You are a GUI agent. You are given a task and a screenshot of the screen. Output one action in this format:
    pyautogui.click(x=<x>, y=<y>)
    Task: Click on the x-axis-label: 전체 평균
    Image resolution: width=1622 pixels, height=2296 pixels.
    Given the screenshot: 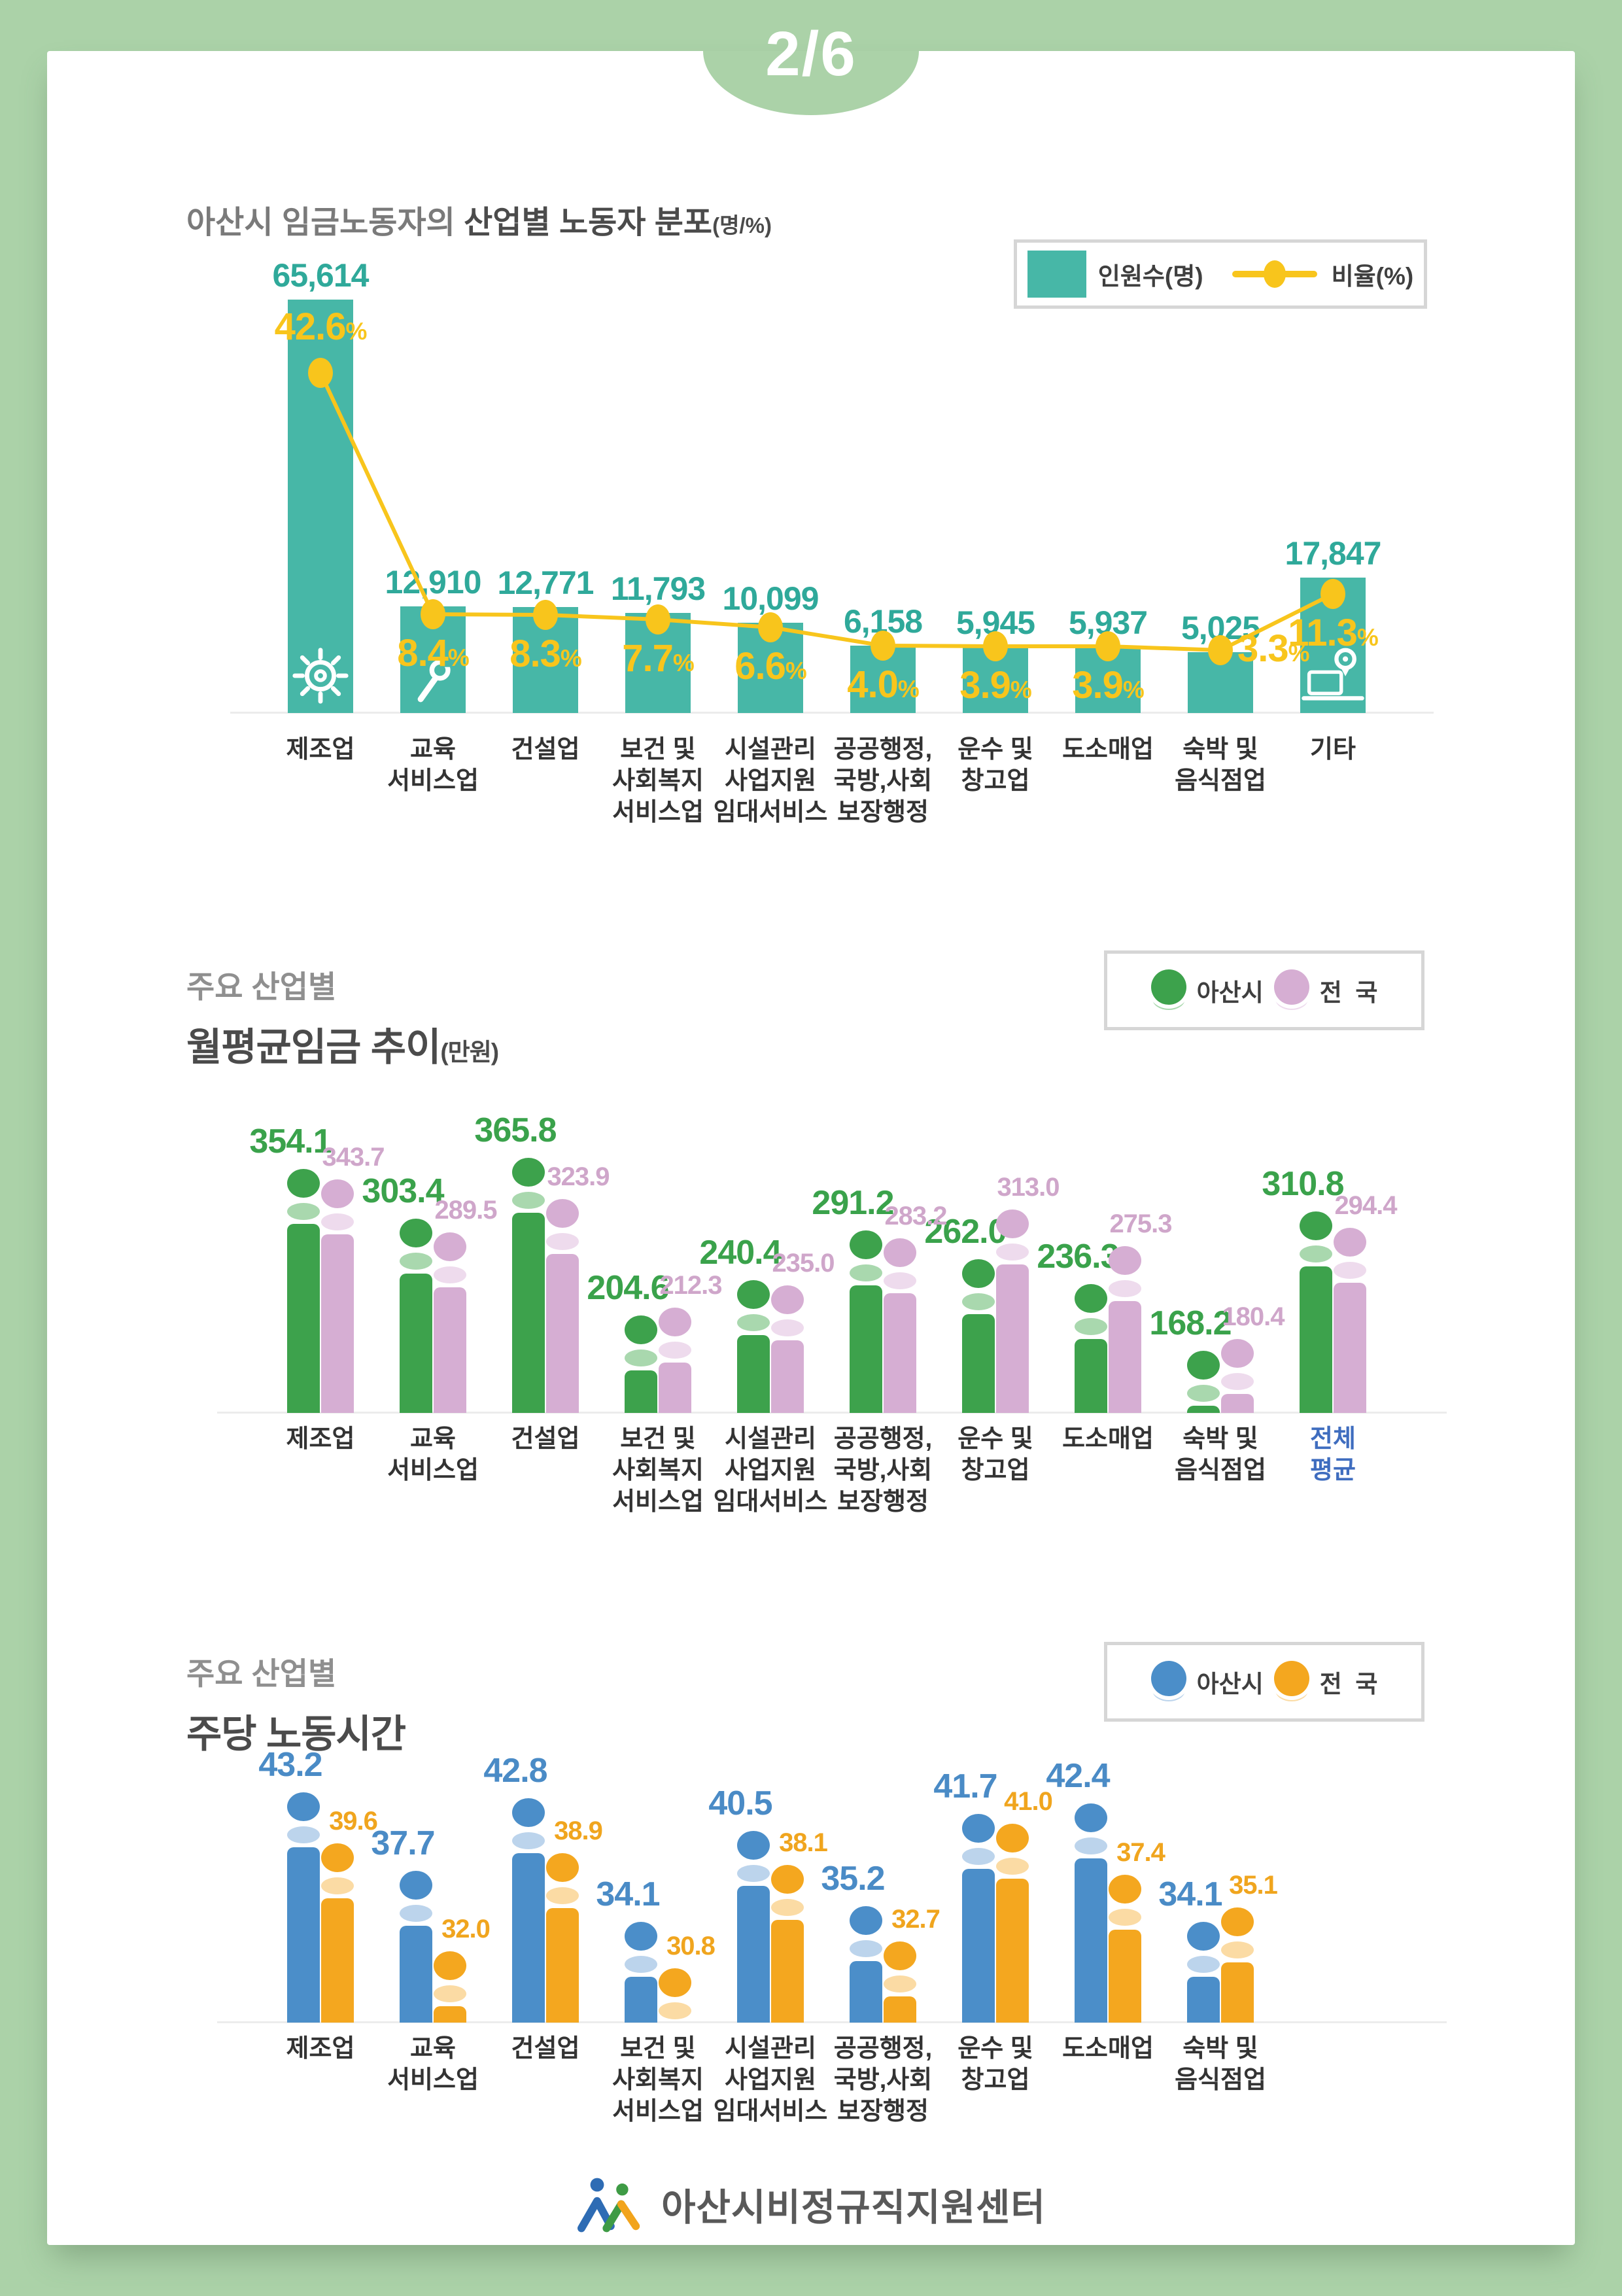 What is the action you would take?
    pyautogui.click(x=1333, y=1454)
    